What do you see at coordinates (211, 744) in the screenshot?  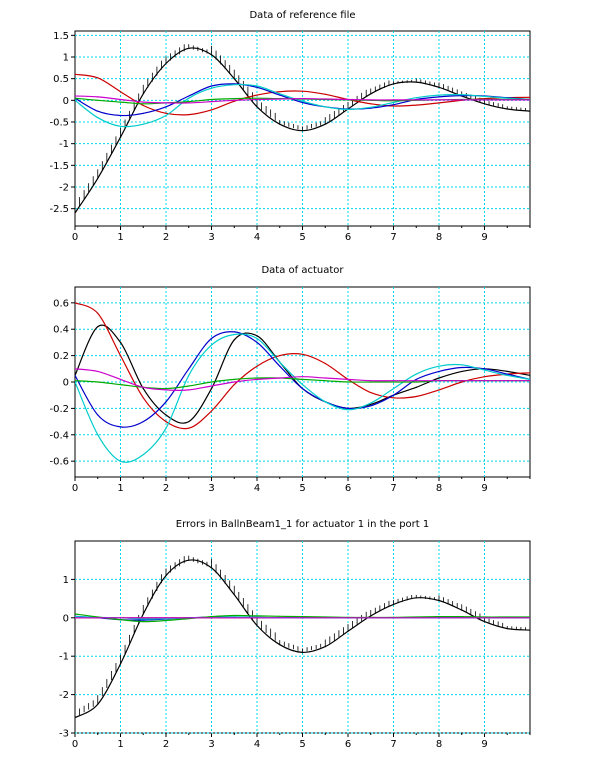 I see `x-tick-label: 3` at bounding box center [211, 744].